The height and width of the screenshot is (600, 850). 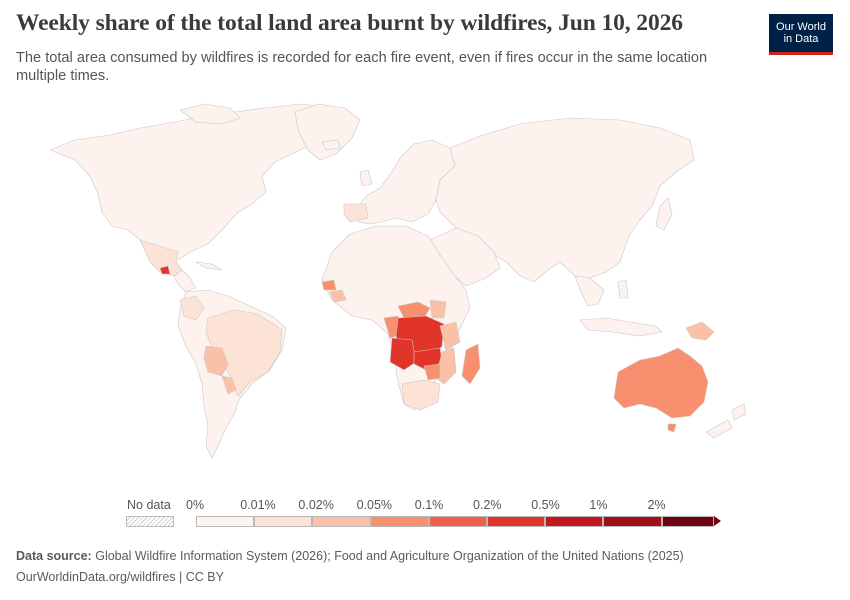 I want to click on region-indonesia, so click(x=621, y=327).